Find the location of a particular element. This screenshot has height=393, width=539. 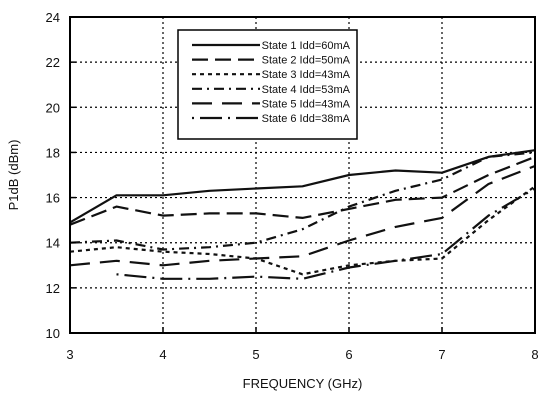

y-tick-label: 22 is located at coordinates (53, 62).